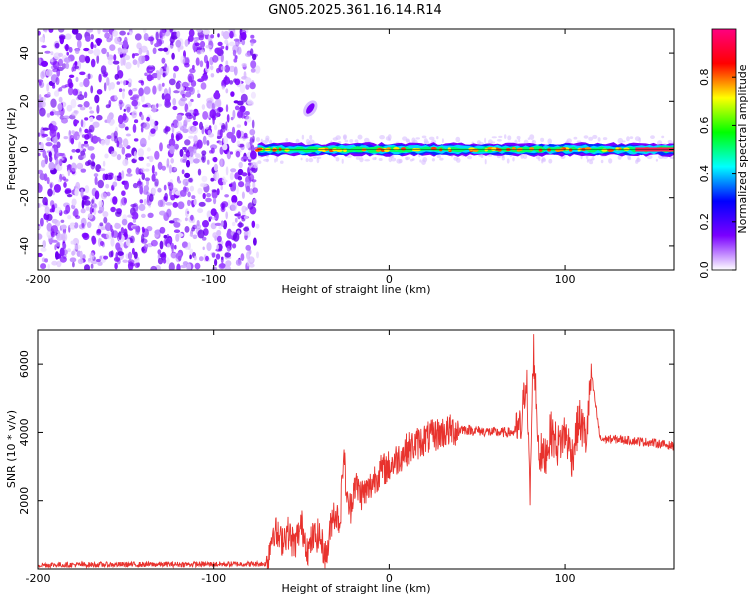  What do you see at coordinates (149, 149) in the screenshot?
I see `spectrogram-noise-region` at bounding box center [149, 149].